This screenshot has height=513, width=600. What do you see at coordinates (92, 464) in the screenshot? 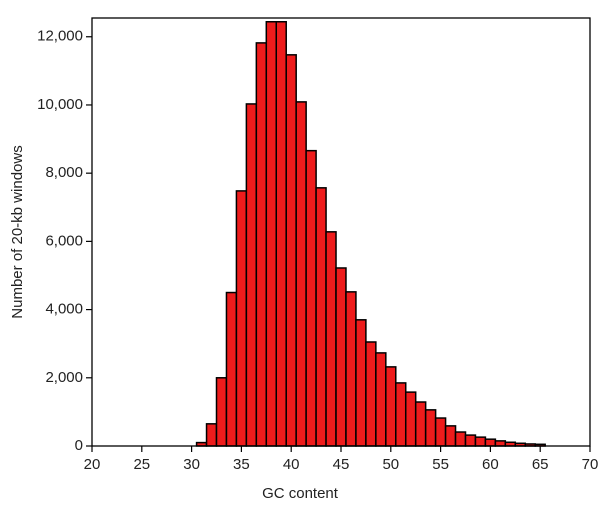
I see `x-tick-label: 20` at bounding box center [92, 464].